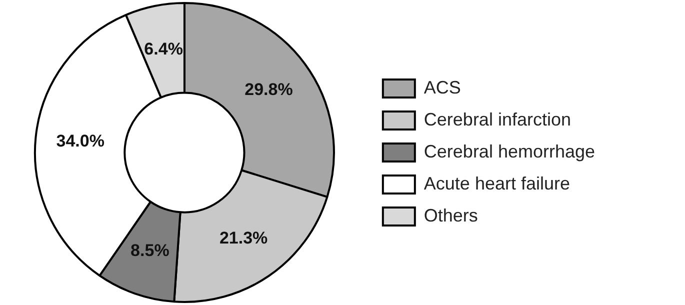 The image size is (685, 305). What do you see at coordinates (497, 119) in the screenshot?
I see `legend-label: Cerebral infarction` at bounding box center [497, 119].